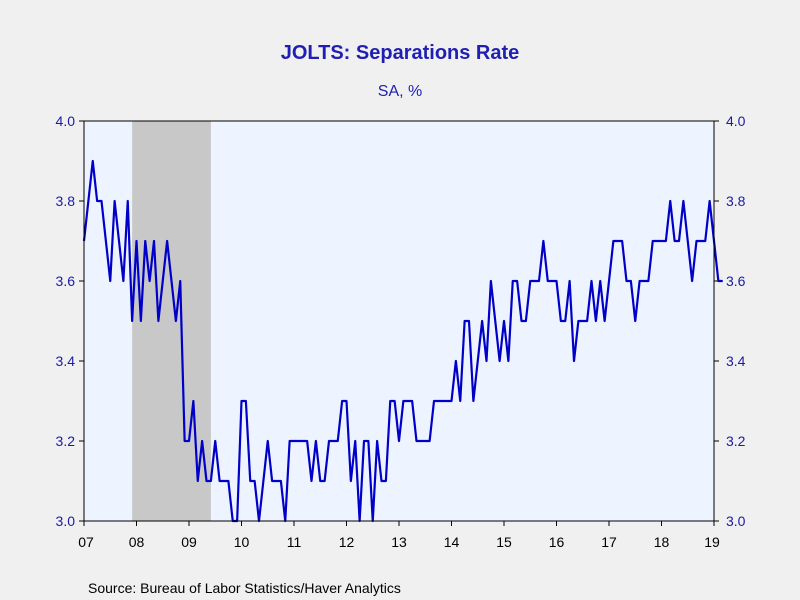 The image size is (800, 600). Describe the element at coordinates (609, 542) in the screenshot. I see `x-tick-label: 17` at that location.